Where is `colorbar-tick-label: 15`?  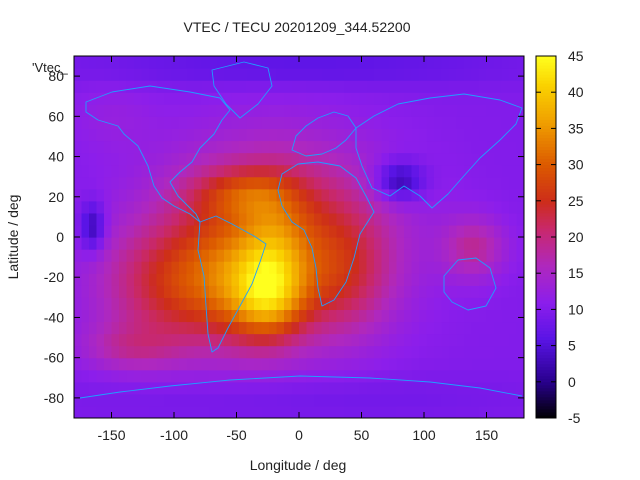
colorbar-tick-label: 15 is located at coordinates (576, 273).